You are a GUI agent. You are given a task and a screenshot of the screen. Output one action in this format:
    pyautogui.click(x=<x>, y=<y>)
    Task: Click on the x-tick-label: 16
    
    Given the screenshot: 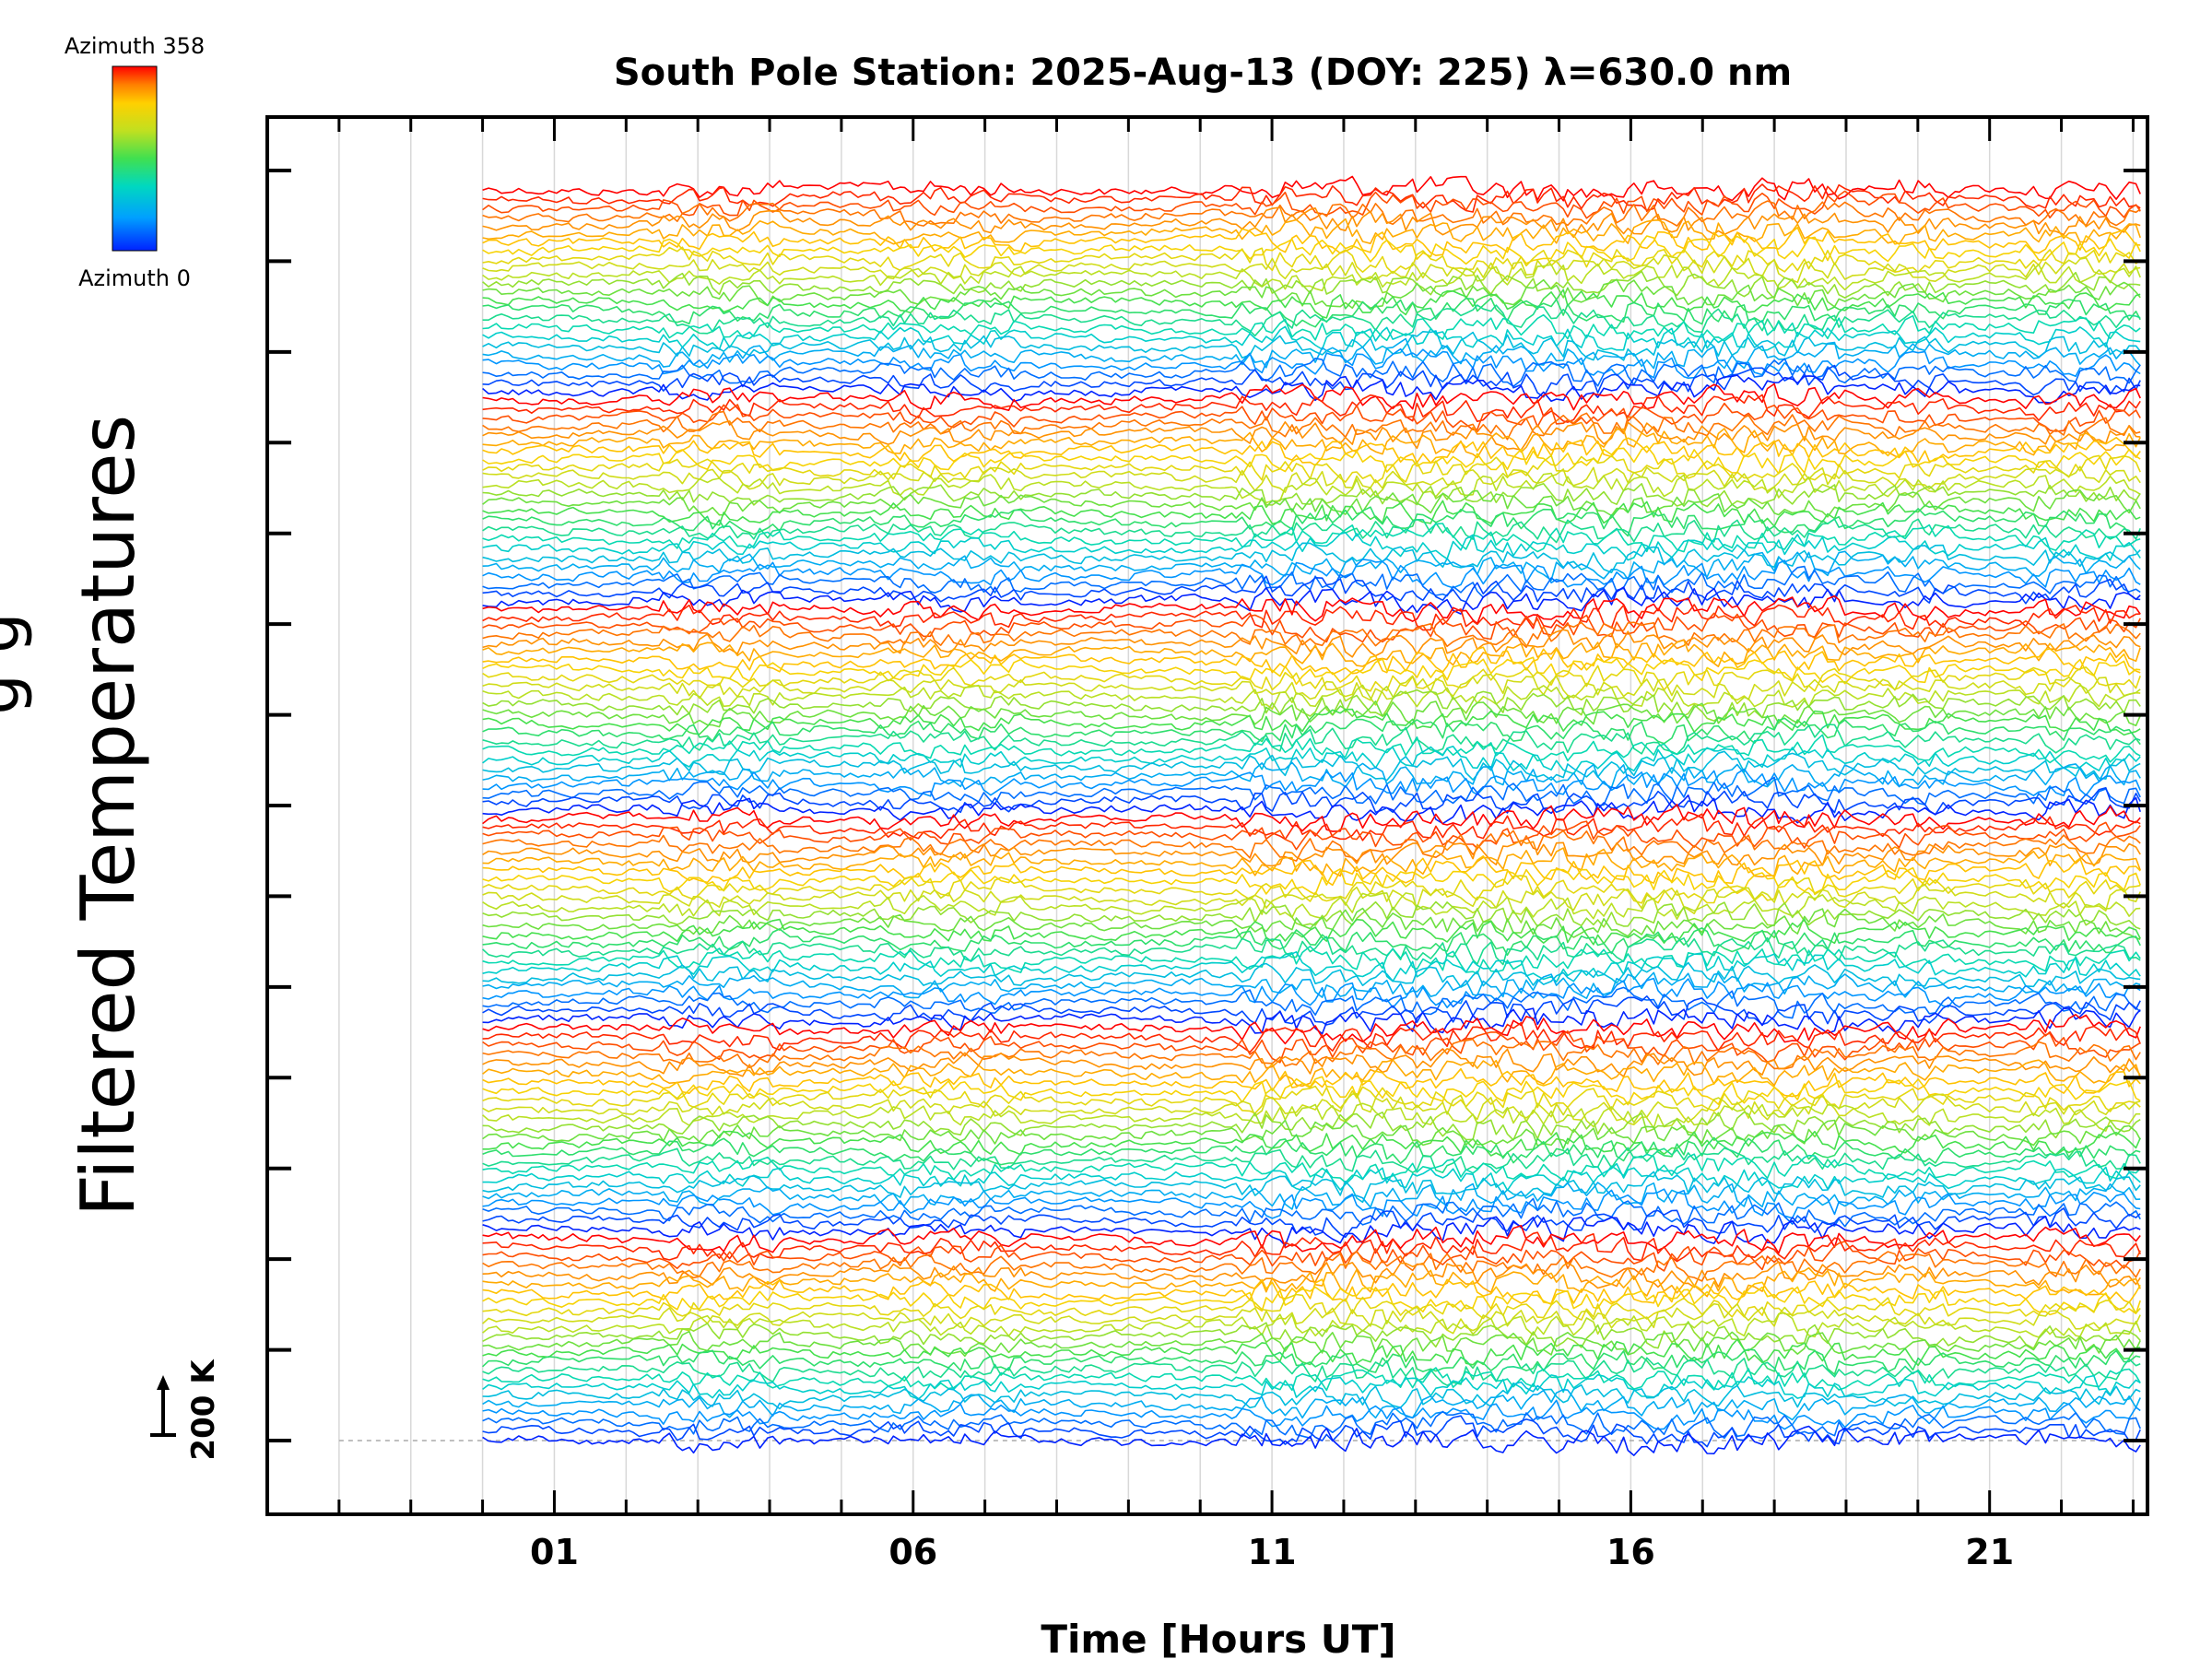 What is the action you would take?
    pyautogui.click(x=1630, y=1552)
    